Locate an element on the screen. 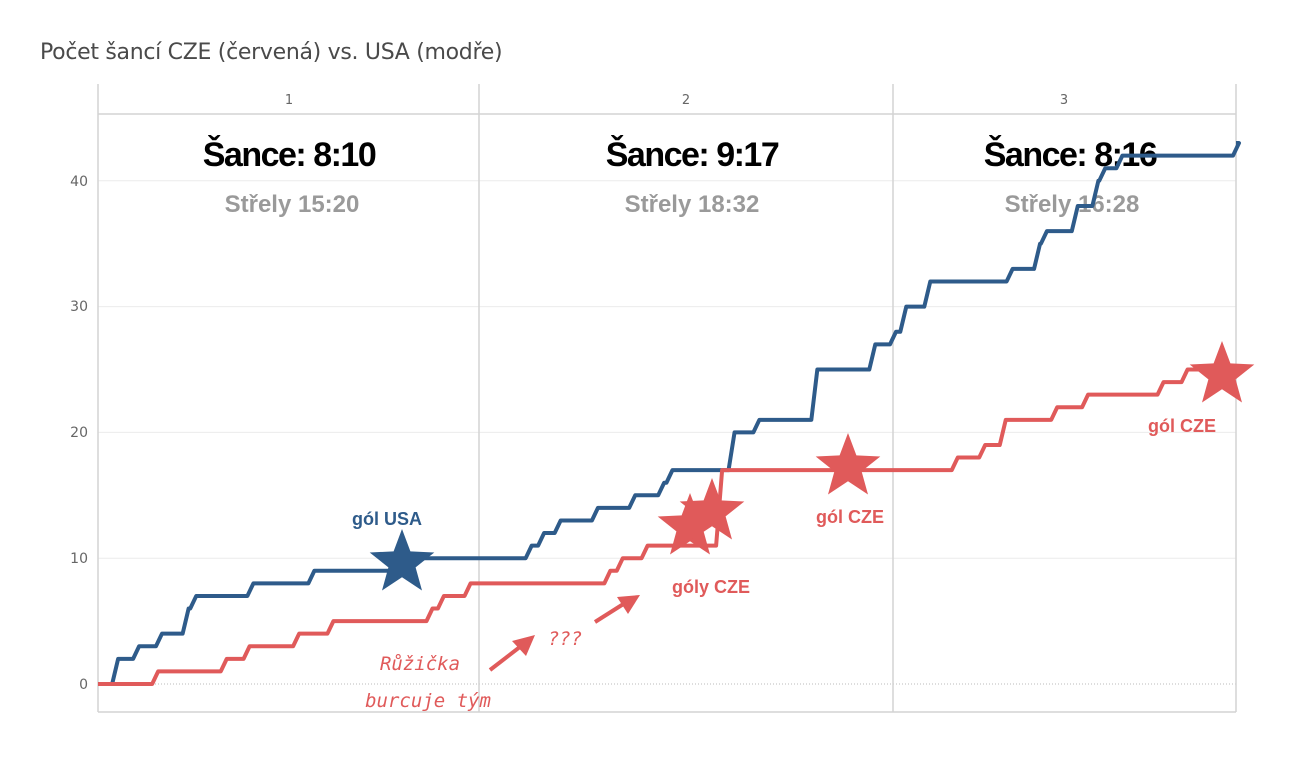  period-label-3: 3 is located at coordinates (1064, 100).